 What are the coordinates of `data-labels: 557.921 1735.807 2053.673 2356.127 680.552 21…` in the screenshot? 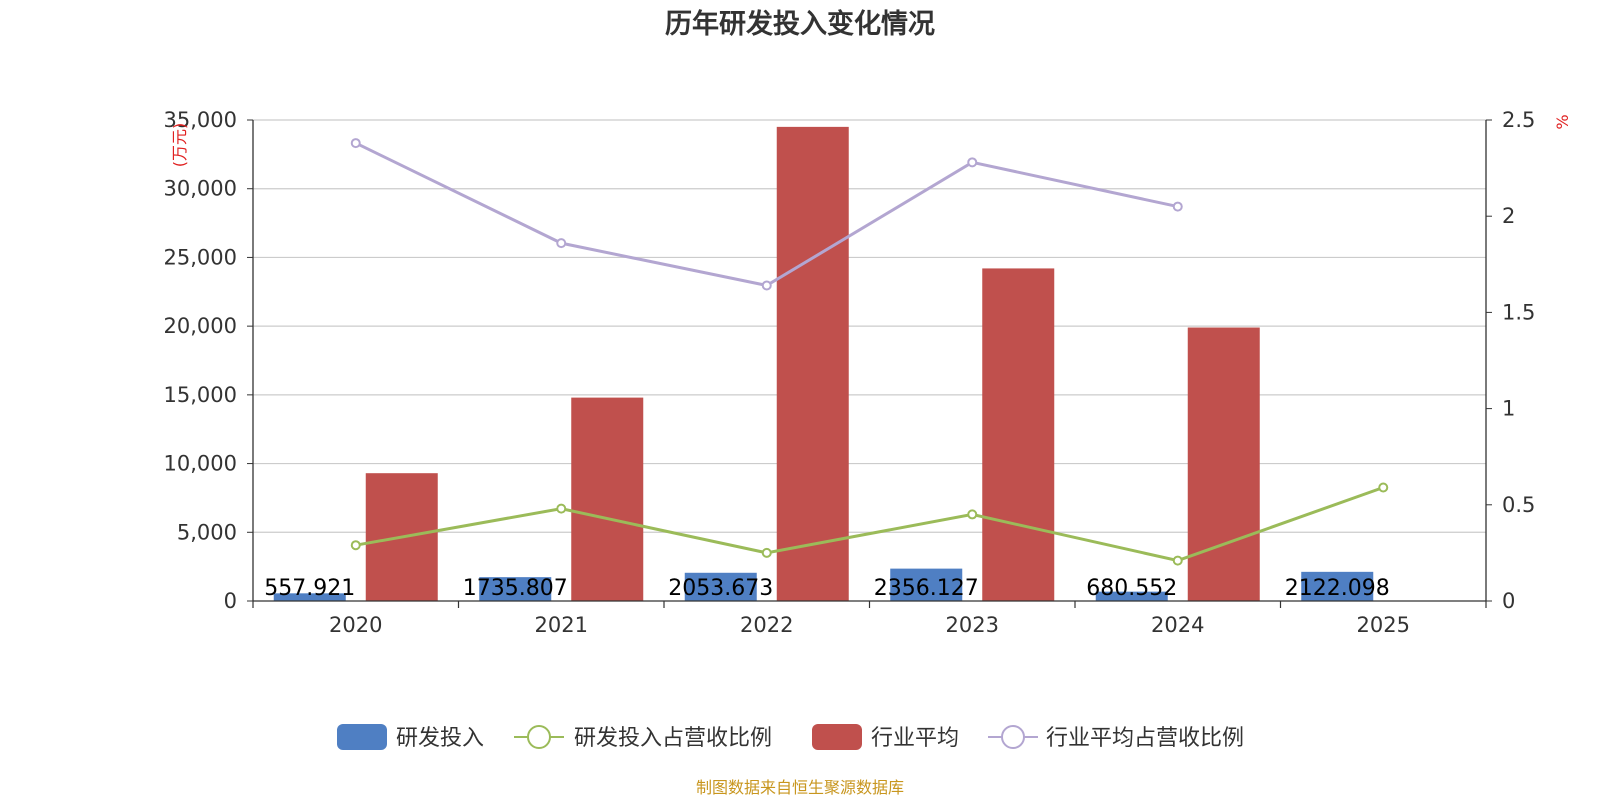 It's located at (826, 588).